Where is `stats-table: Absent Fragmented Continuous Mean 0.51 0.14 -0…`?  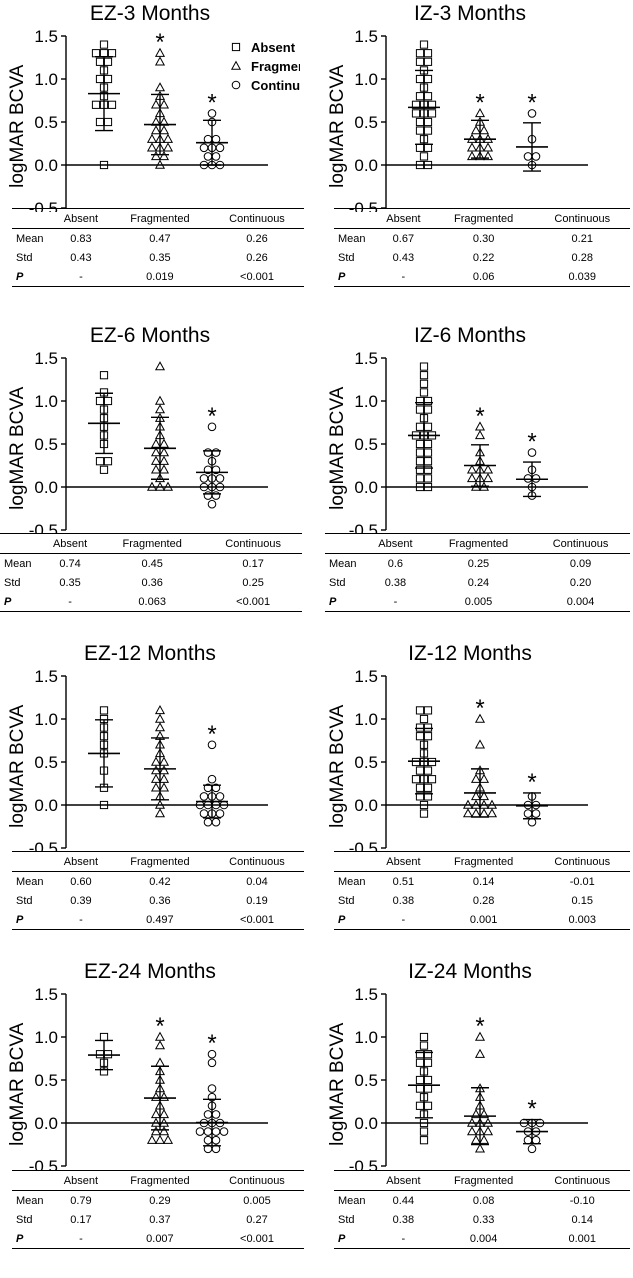 stats-table: Absent Fragmented Continuous Mean 0.51 0.14 -0… is located at coordinates (482, 890).